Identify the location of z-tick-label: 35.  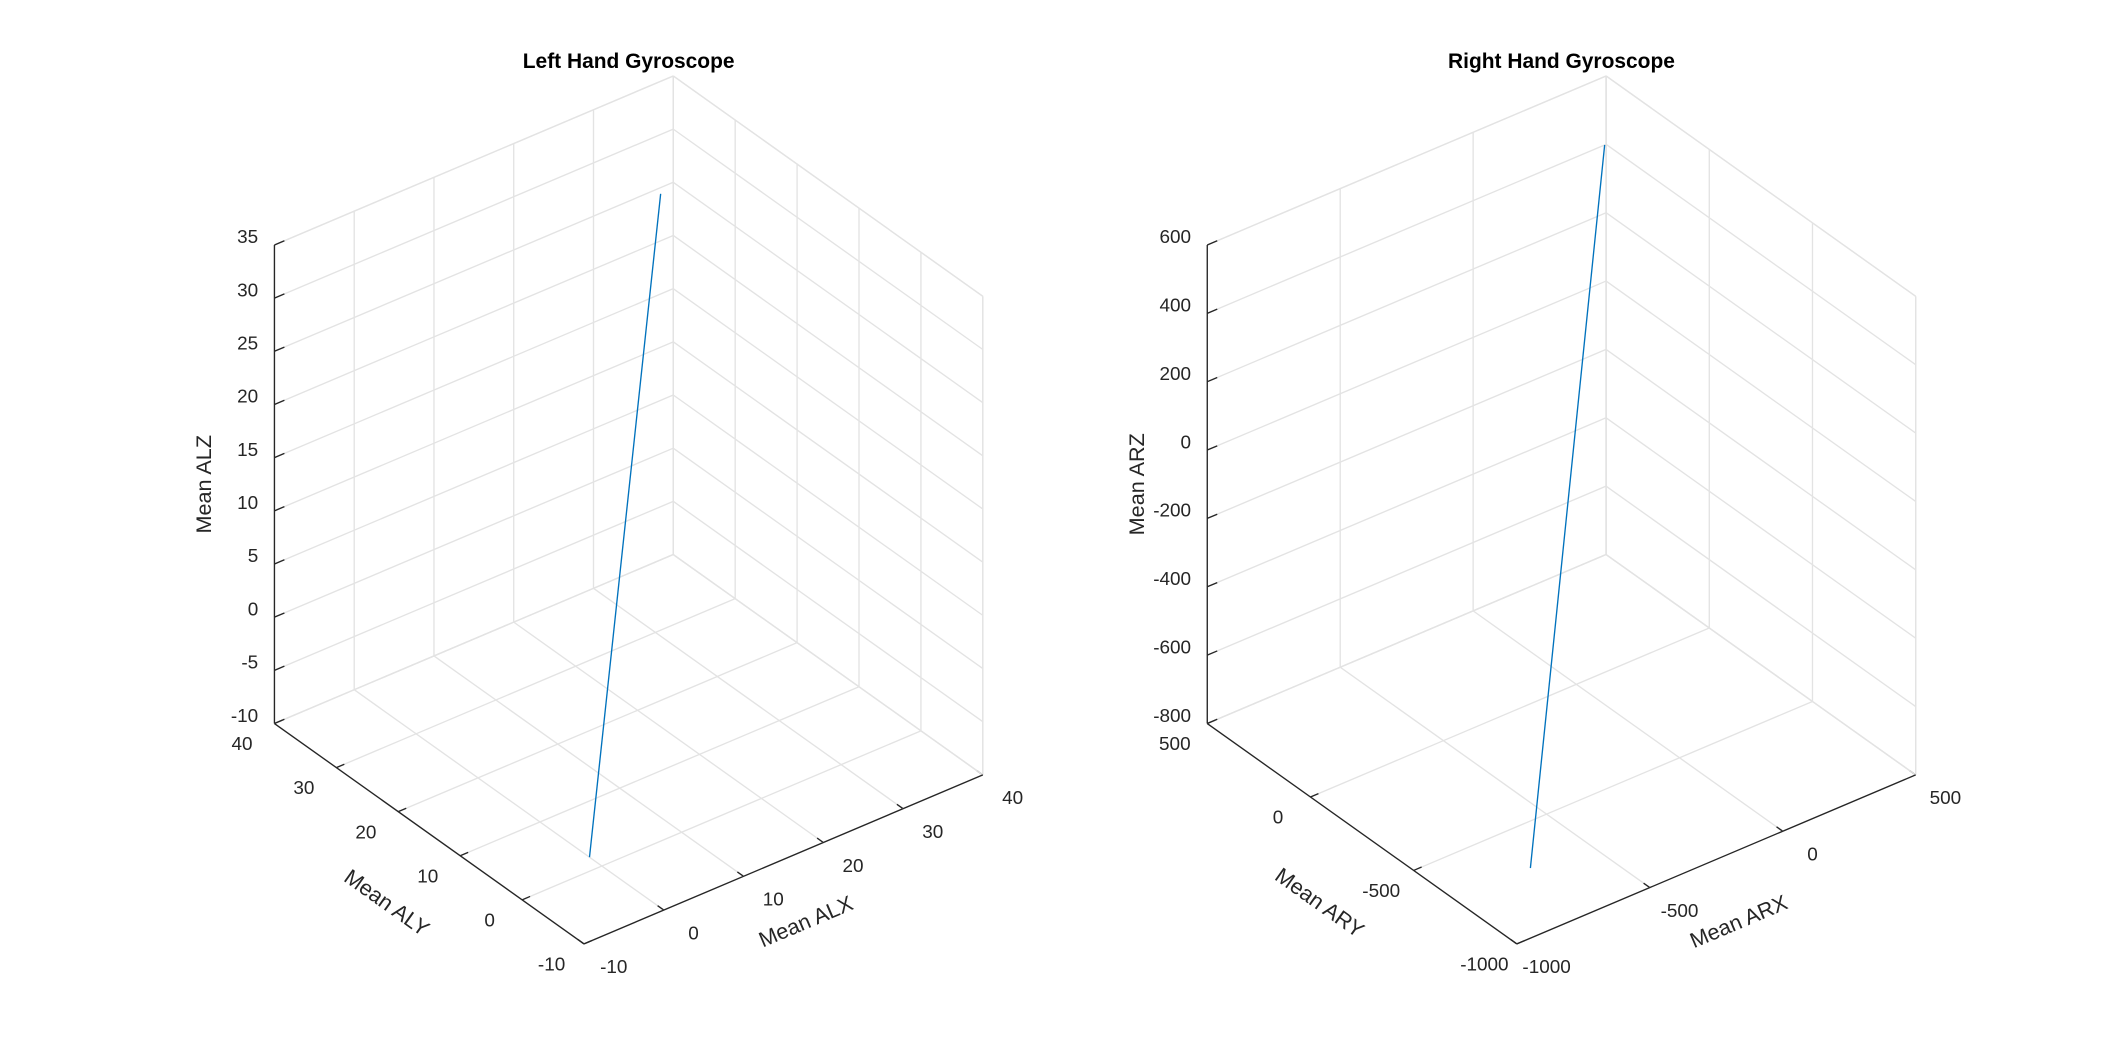
(247, 237).